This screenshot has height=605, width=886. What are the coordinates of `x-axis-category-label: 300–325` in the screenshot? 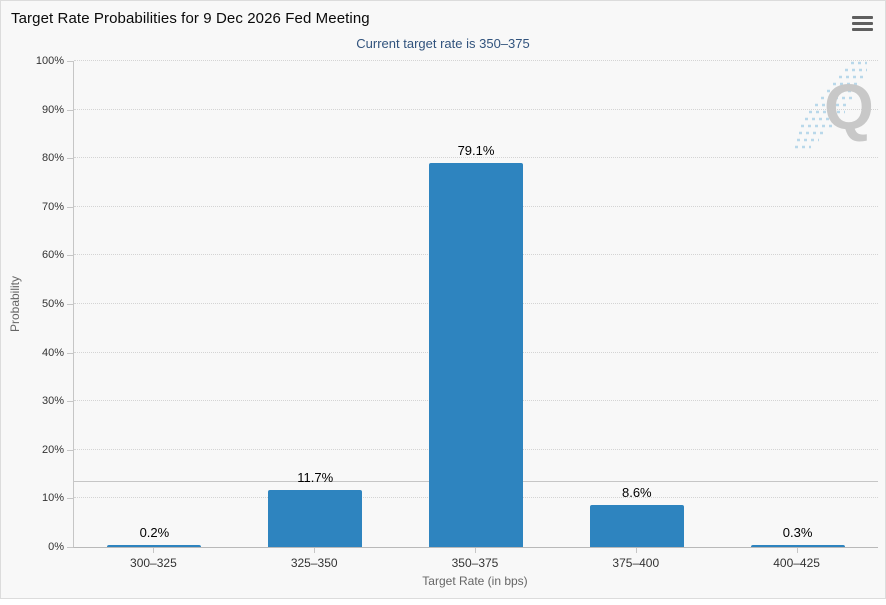 It's located at (153, 563).